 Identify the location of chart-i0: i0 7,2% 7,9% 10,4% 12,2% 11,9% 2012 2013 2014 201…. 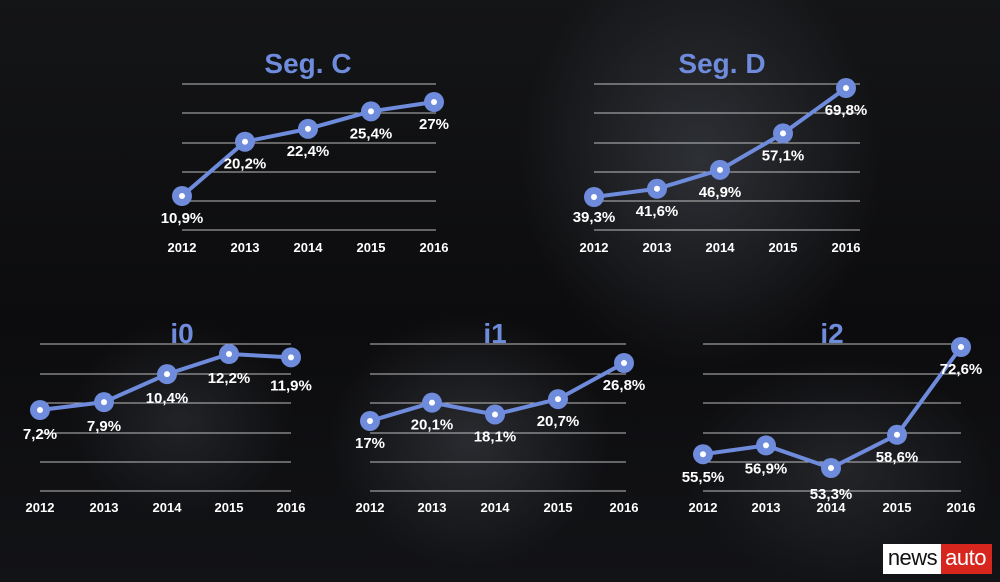
(167, 416).